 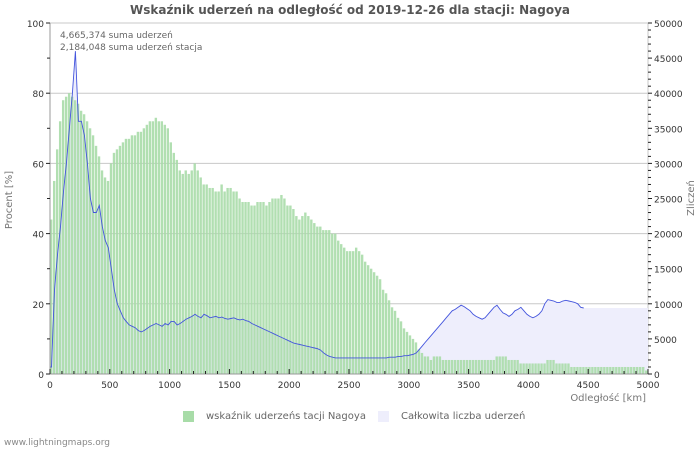 What do you see at coordinates (528, 386) in the screenshot?
I see `x-tick-label: 4000` at bounding box center [528, 386].